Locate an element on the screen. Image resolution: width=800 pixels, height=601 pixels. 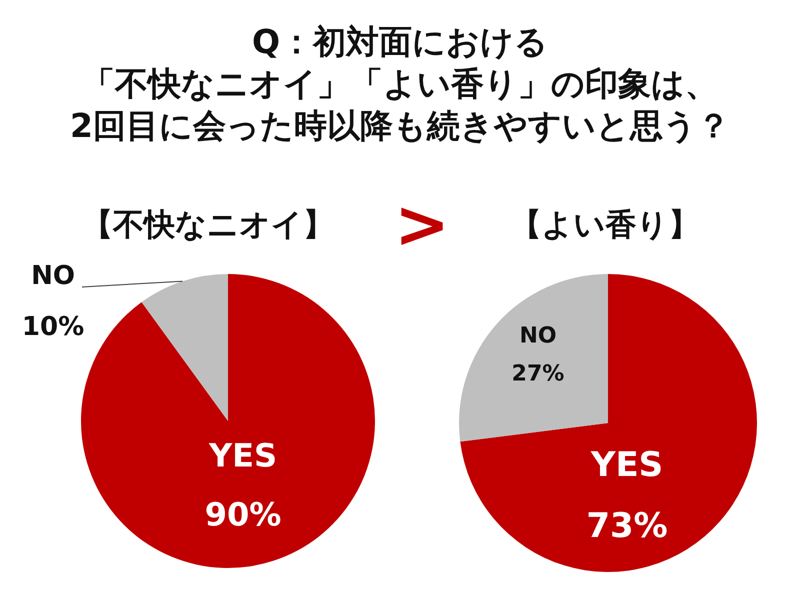
data-label: 90% is located at coordinates (243, 514).